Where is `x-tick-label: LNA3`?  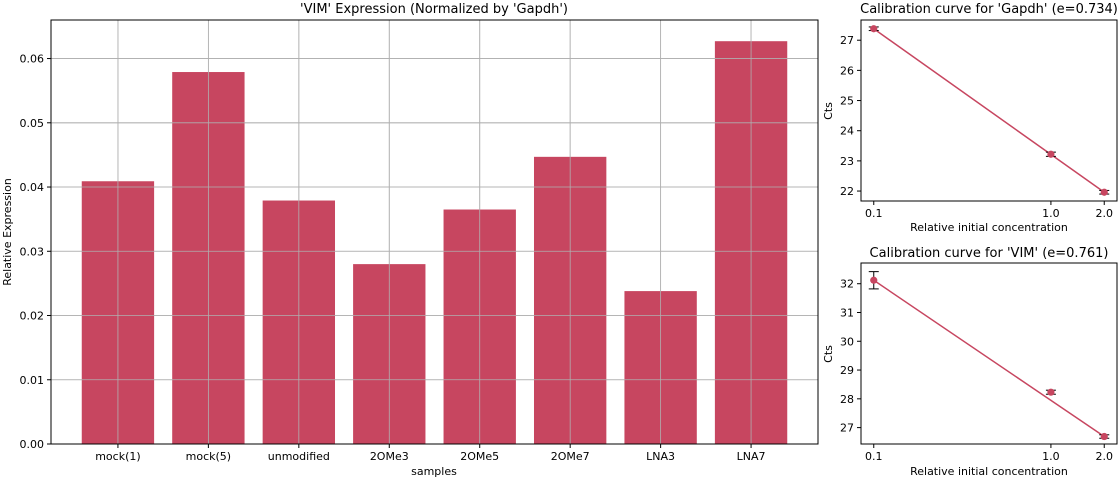
x-tick-label: LNA3 is located at coordinates (660, 456).